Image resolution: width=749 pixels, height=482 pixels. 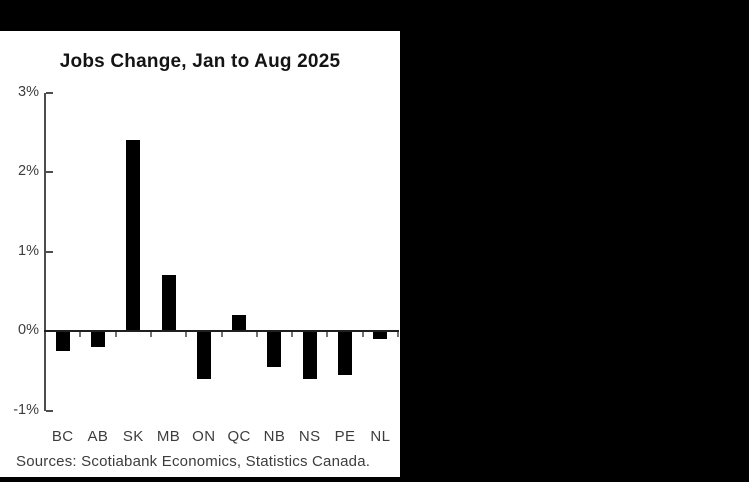 I want to click on bar-nl, so click(x=380, y=335).